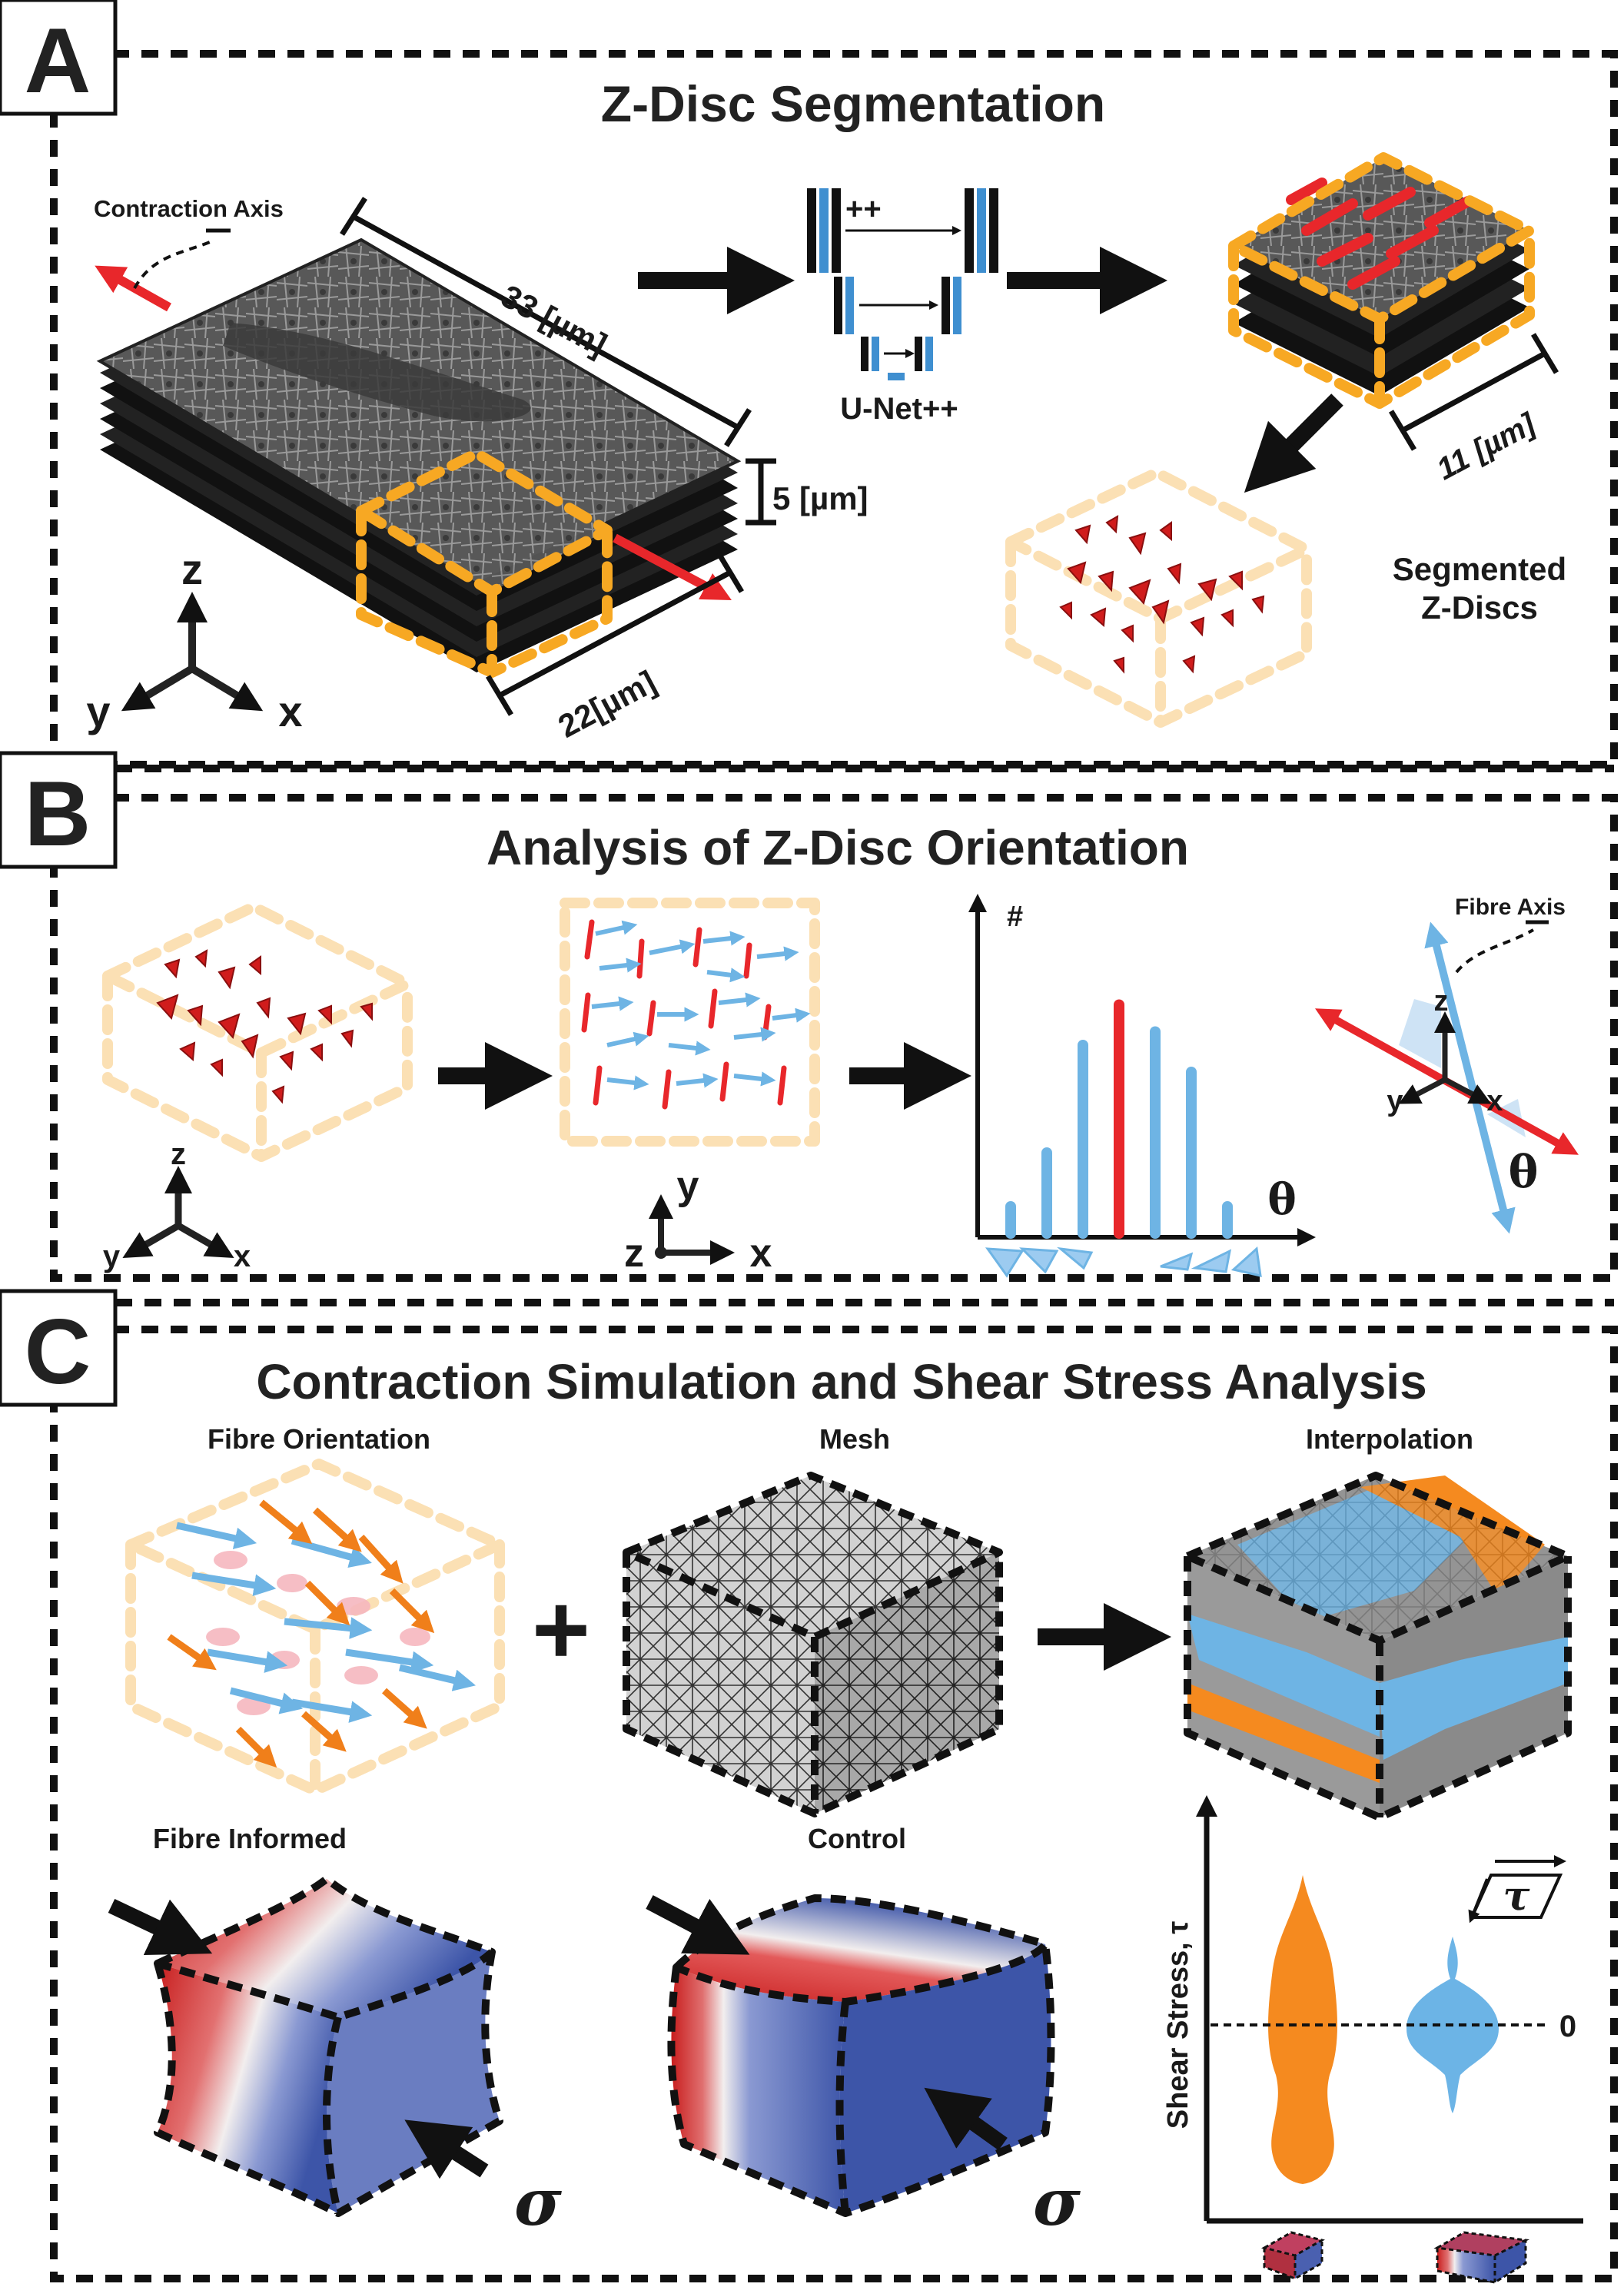 The image size is (1624, 2287). Describe the element at coordinates (672, 567) in the screenshot. I see `contraction-arrow-right` at that location.